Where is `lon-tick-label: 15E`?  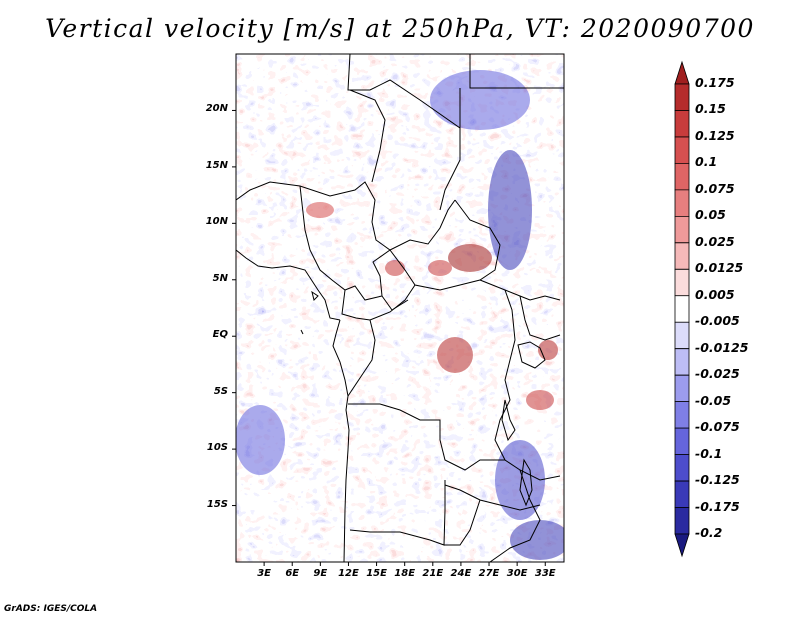
lon-tick-label: 15E is located at coordinates (376, 573).